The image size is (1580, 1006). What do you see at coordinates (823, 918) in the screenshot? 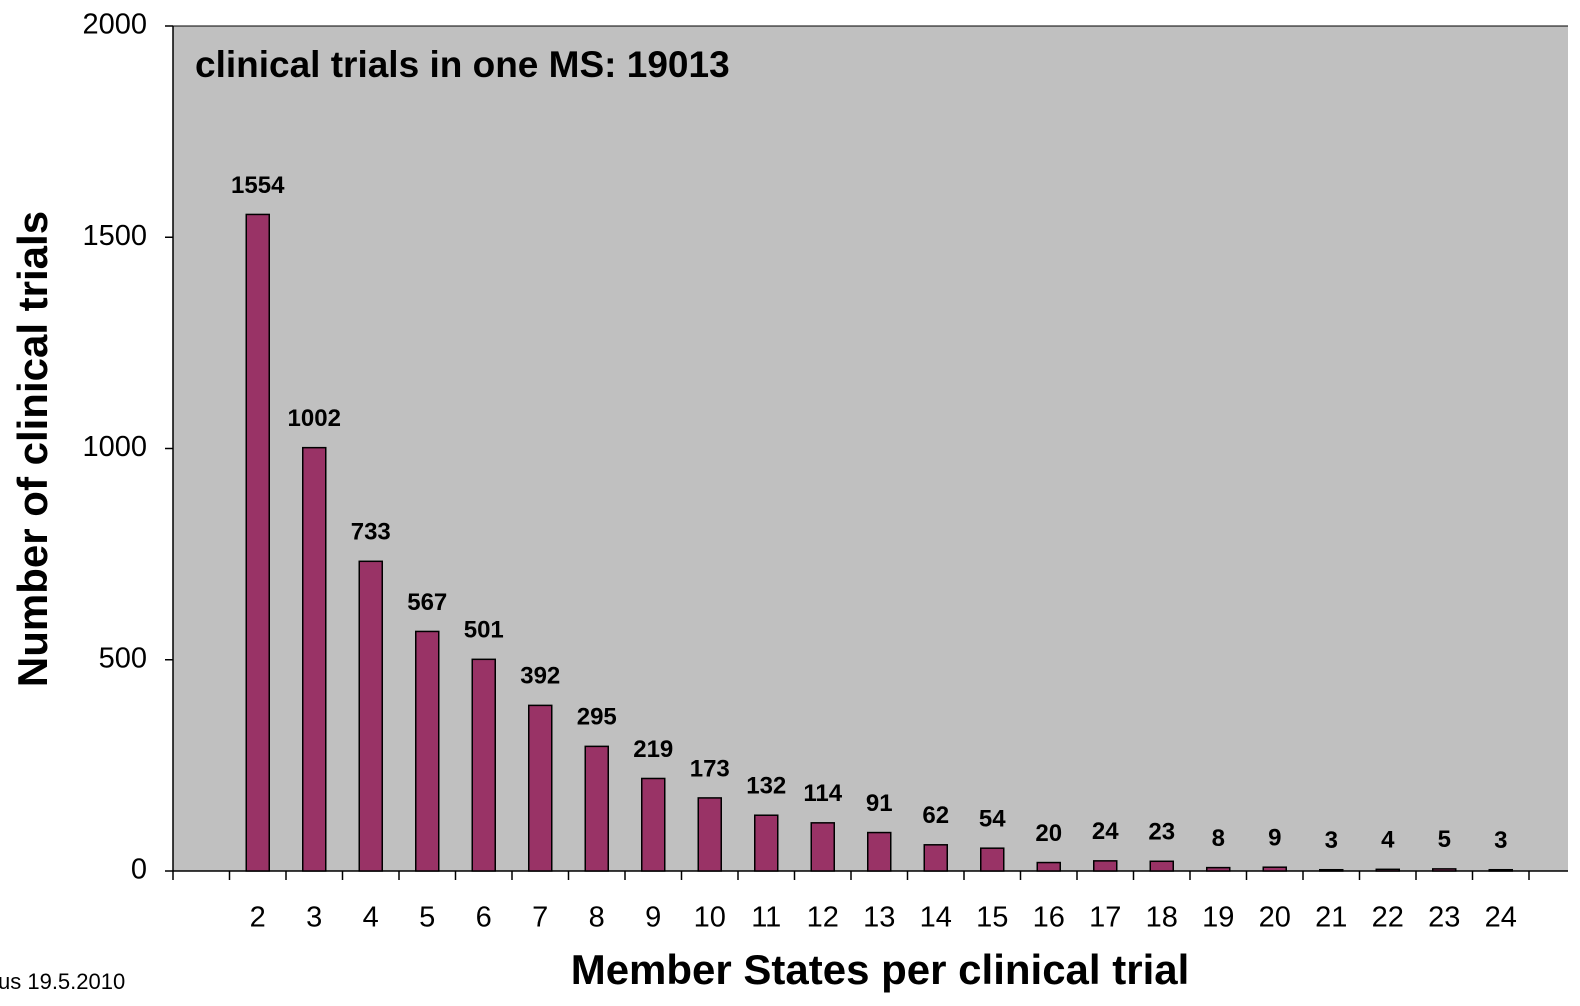
I see `x-tick-label: 12` at bounding box center [823, 918].